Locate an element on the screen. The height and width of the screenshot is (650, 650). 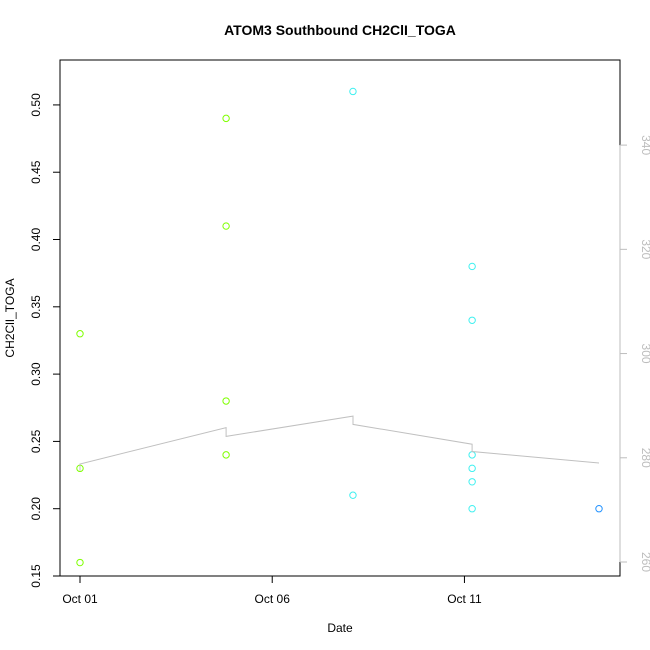
y-tick-label: 0.20 is located at coordinates (36, 509).